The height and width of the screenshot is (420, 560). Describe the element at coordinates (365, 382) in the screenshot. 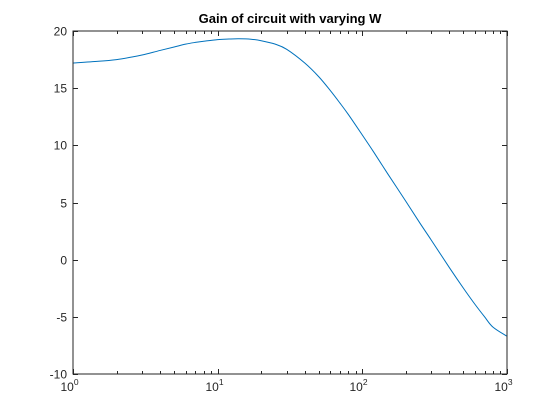

I see `x-tick-label-exponent: 2` at that location.